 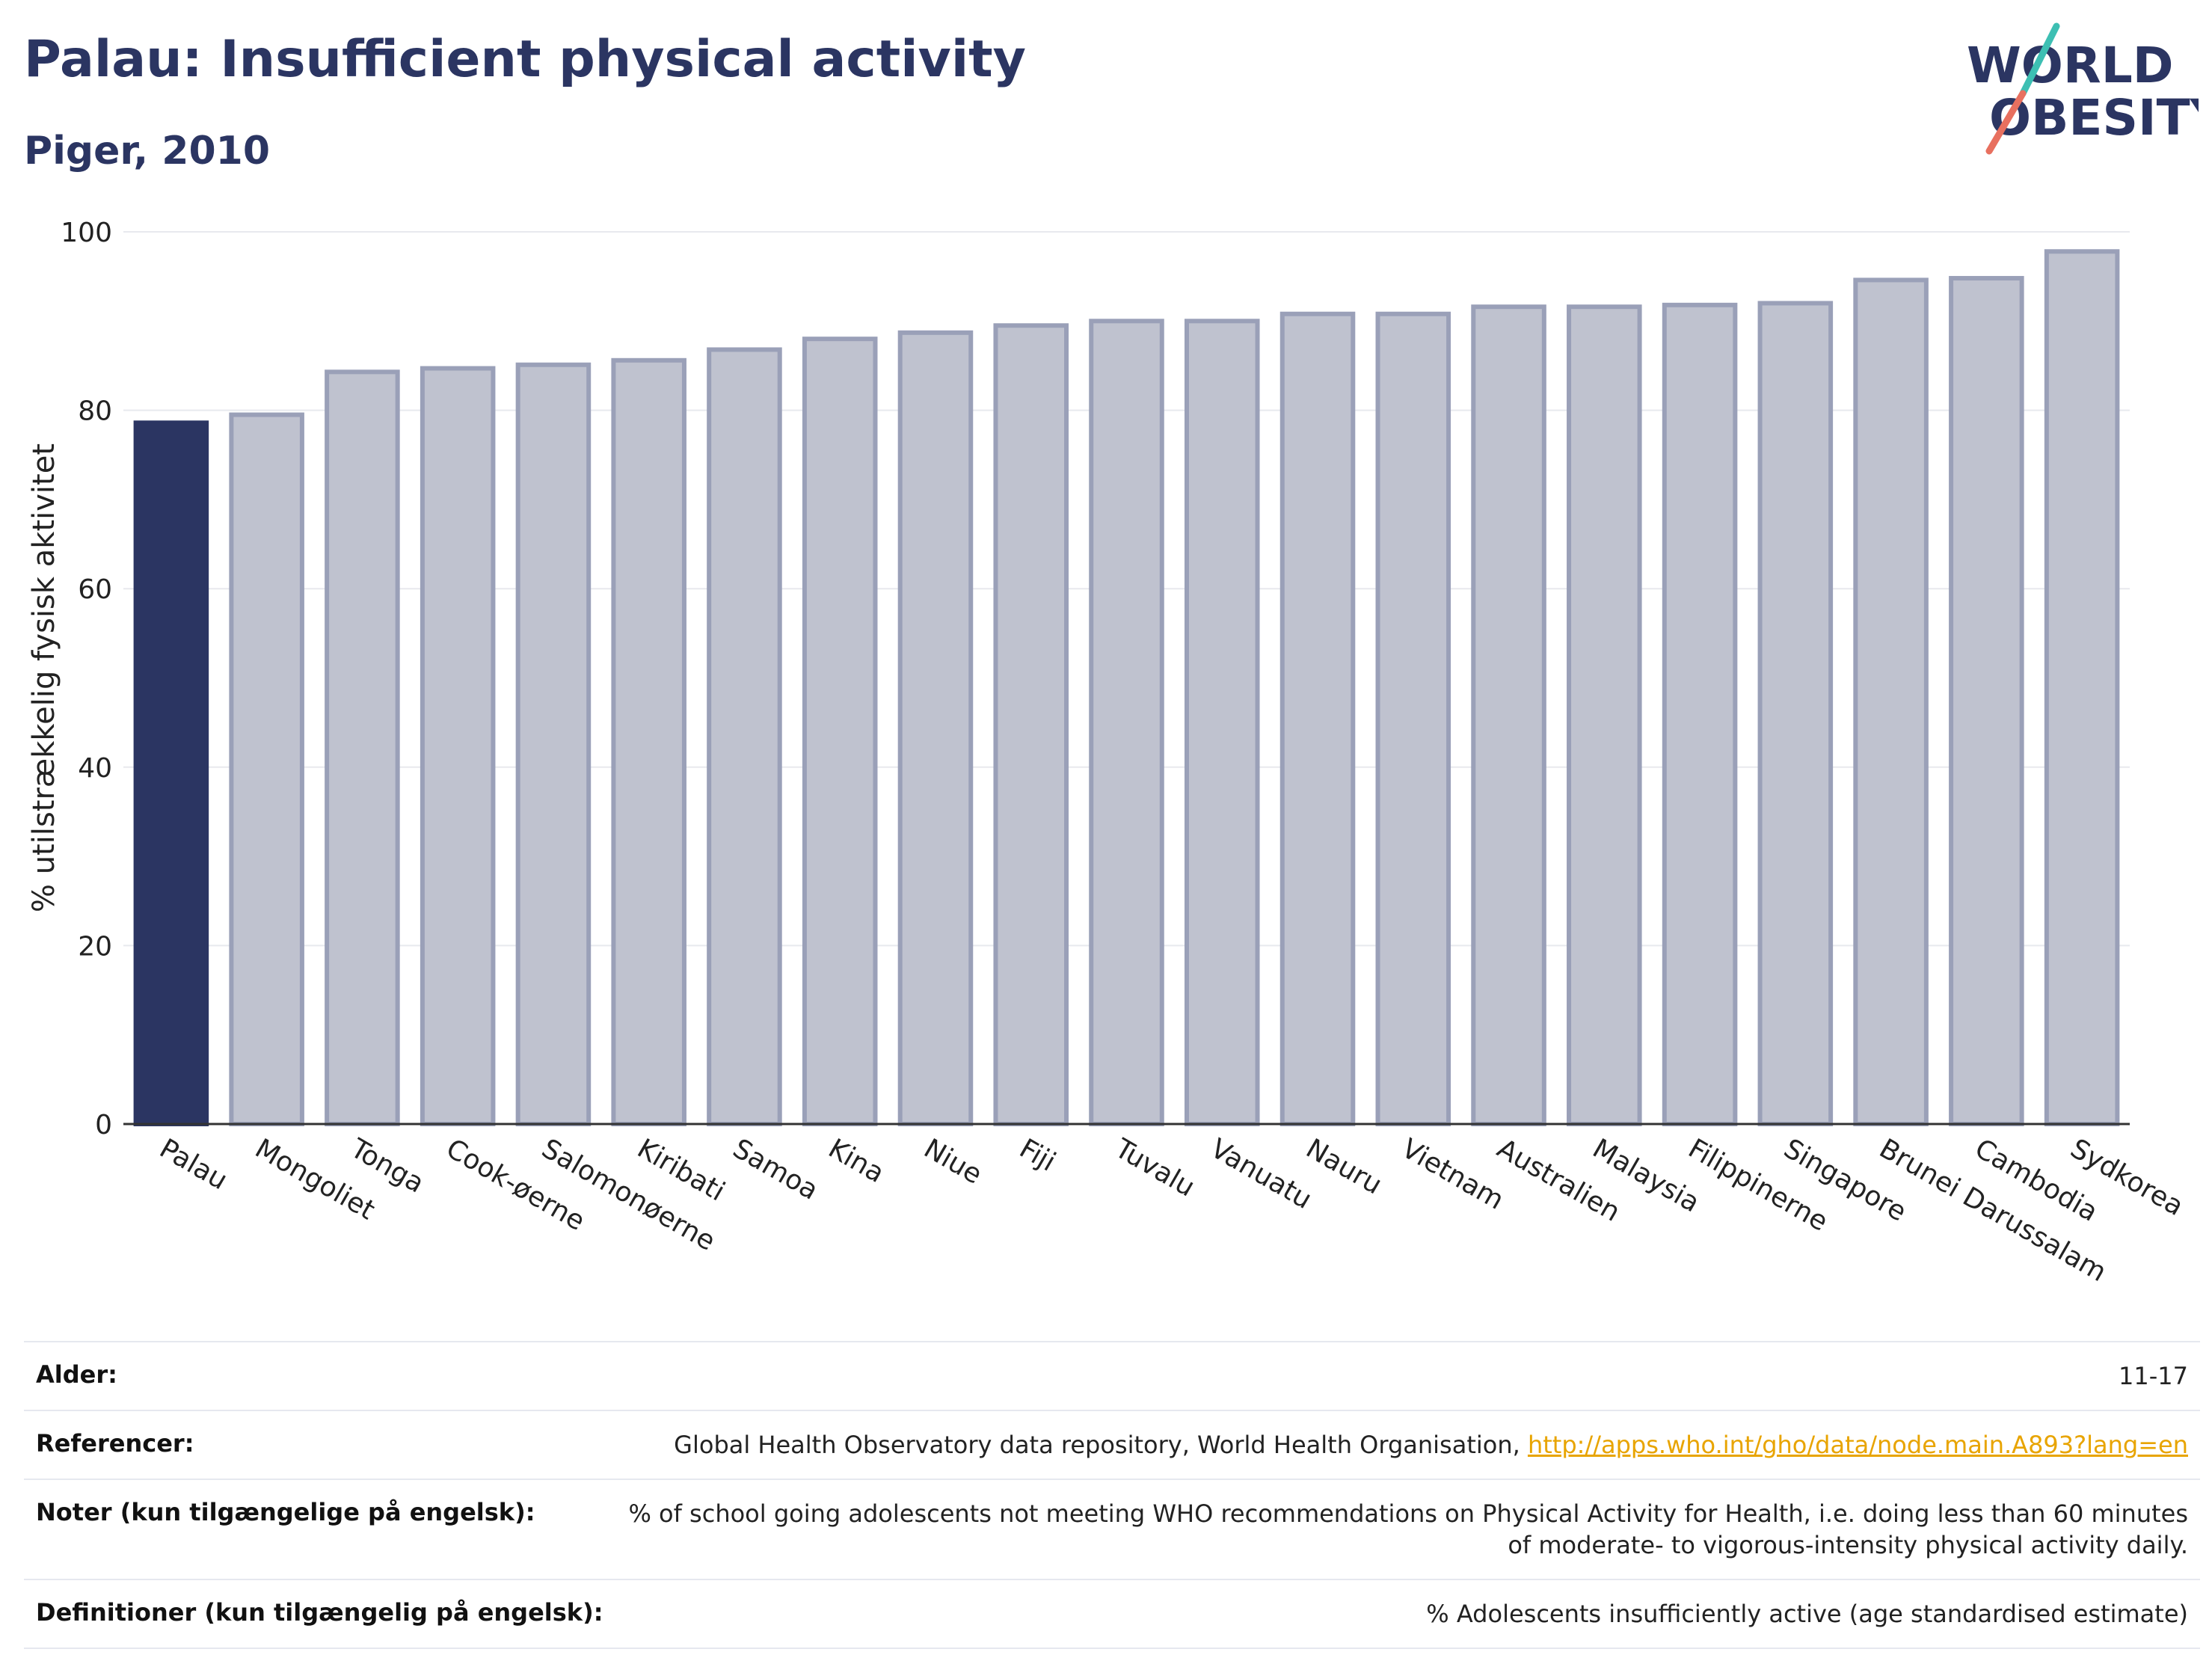 I want to click on y-tick-label: 80, so click(x=95, y=411).